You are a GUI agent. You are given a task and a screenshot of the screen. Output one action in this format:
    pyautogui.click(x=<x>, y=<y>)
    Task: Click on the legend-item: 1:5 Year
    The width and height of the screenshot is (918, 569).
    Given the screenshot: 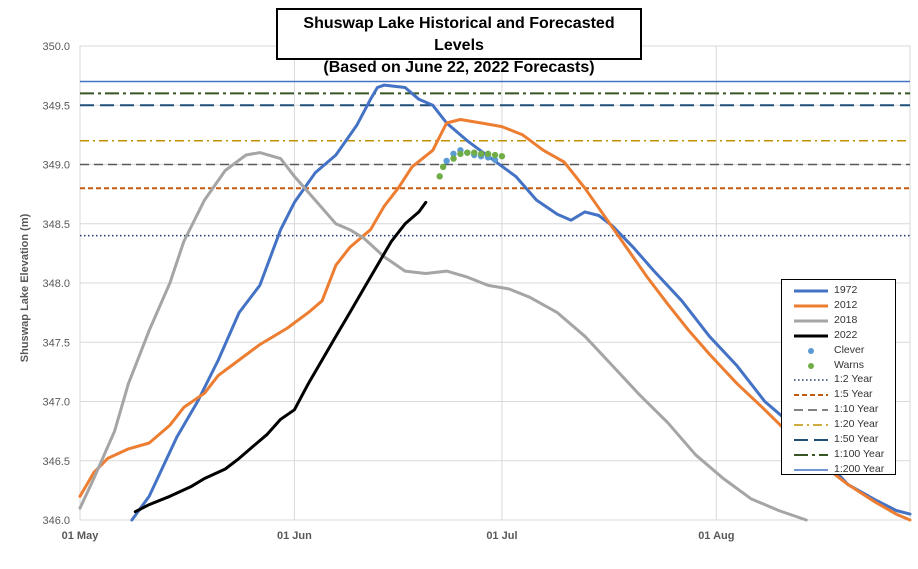 What is the action you would take?
    pyautogui.click(x=838, y=395)
    